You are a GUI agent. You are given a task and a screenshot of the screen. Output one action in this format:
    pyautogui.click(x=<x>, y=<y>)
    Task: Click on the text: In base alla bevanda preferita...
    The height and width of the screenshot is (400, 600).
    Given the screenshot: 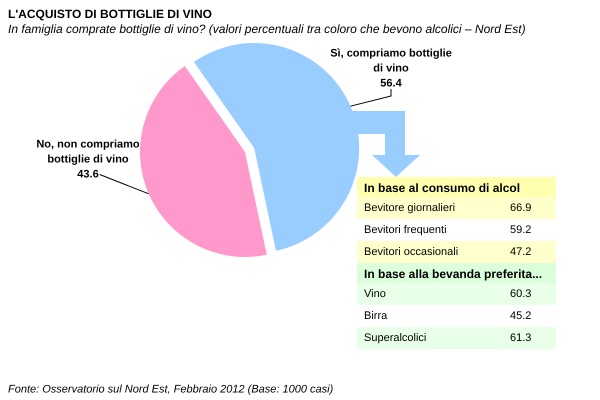 What is the action you would take?
    pyautogui.click(x=453, y=274)
    